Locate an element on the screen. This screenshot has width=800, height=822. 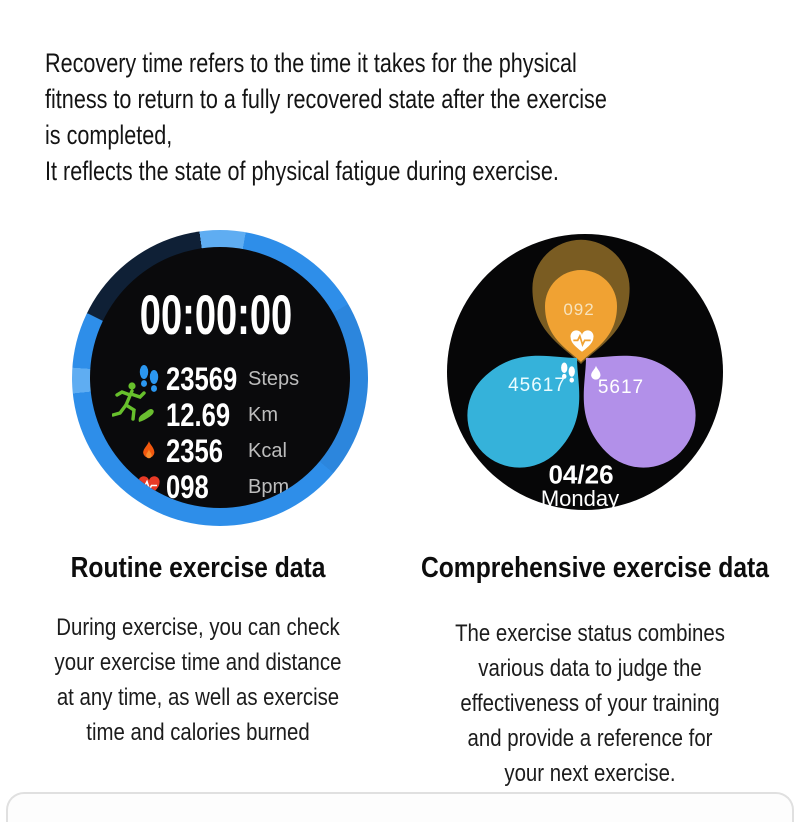
next-card-edge is located at coordinates (400, 807).